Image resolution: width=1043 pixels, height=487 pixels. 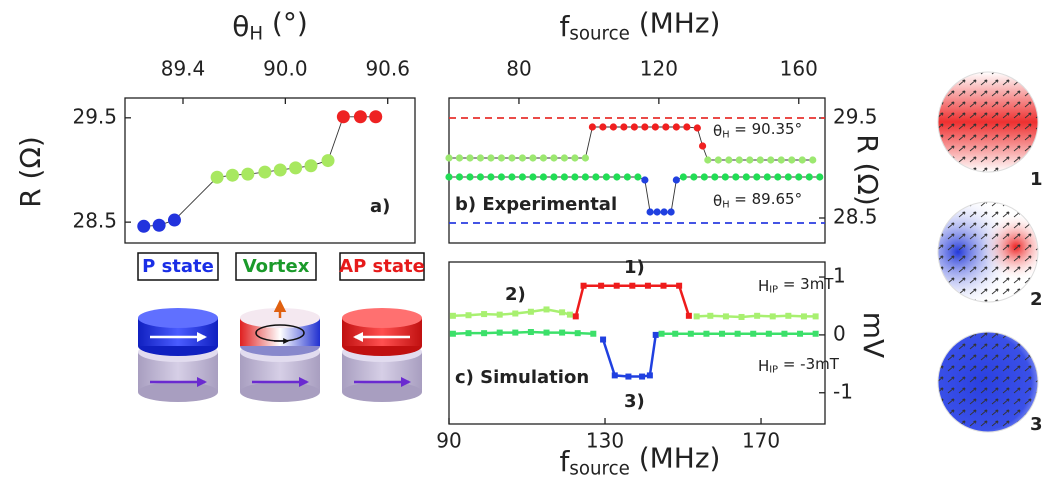 I want to click on annotation: θH = 89.65°, so click(x=757, y=200).